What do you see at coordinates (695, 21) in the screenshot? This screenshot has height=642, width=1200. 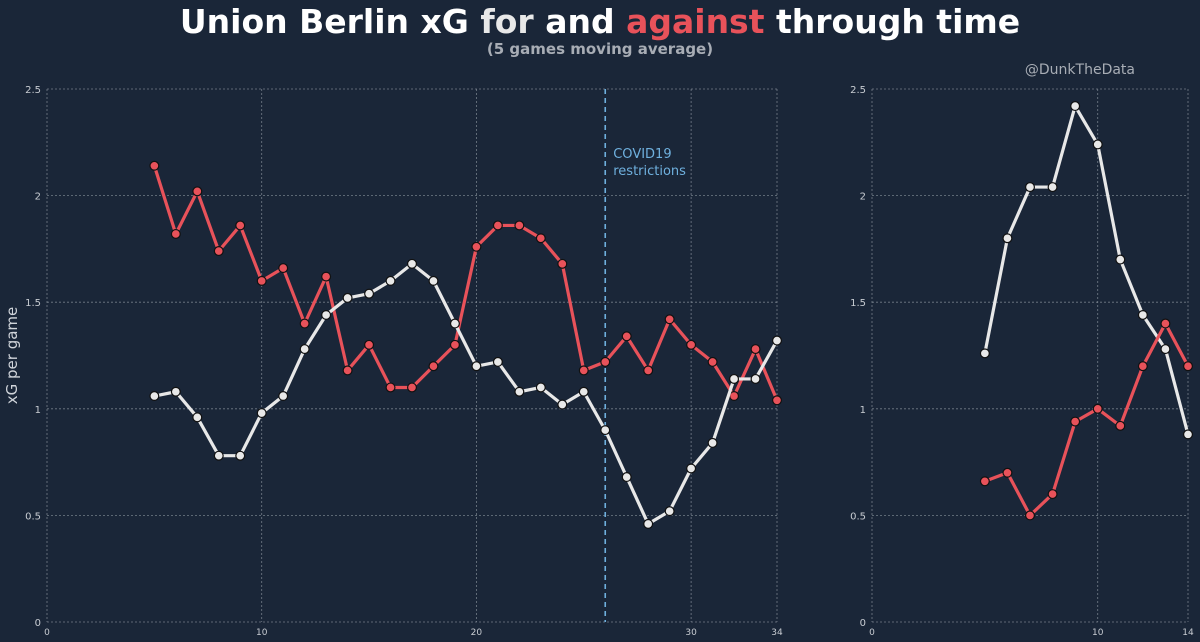 I see `title-against-word: against` at bounding box center [695, 21].